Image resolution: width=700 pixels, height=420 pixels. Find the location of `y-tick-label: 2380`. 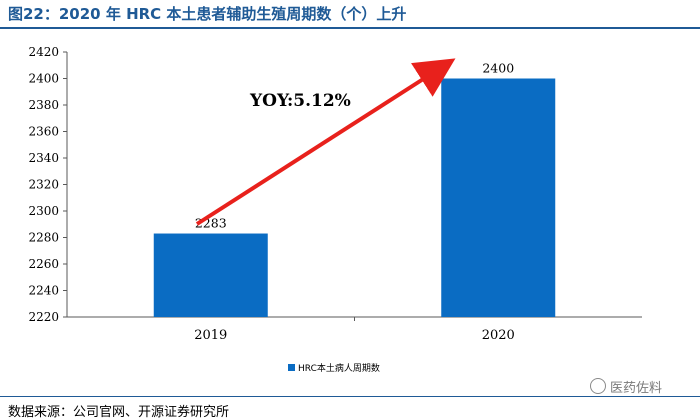

y-tick-label: 2380 is located at coordinates (43, 105).